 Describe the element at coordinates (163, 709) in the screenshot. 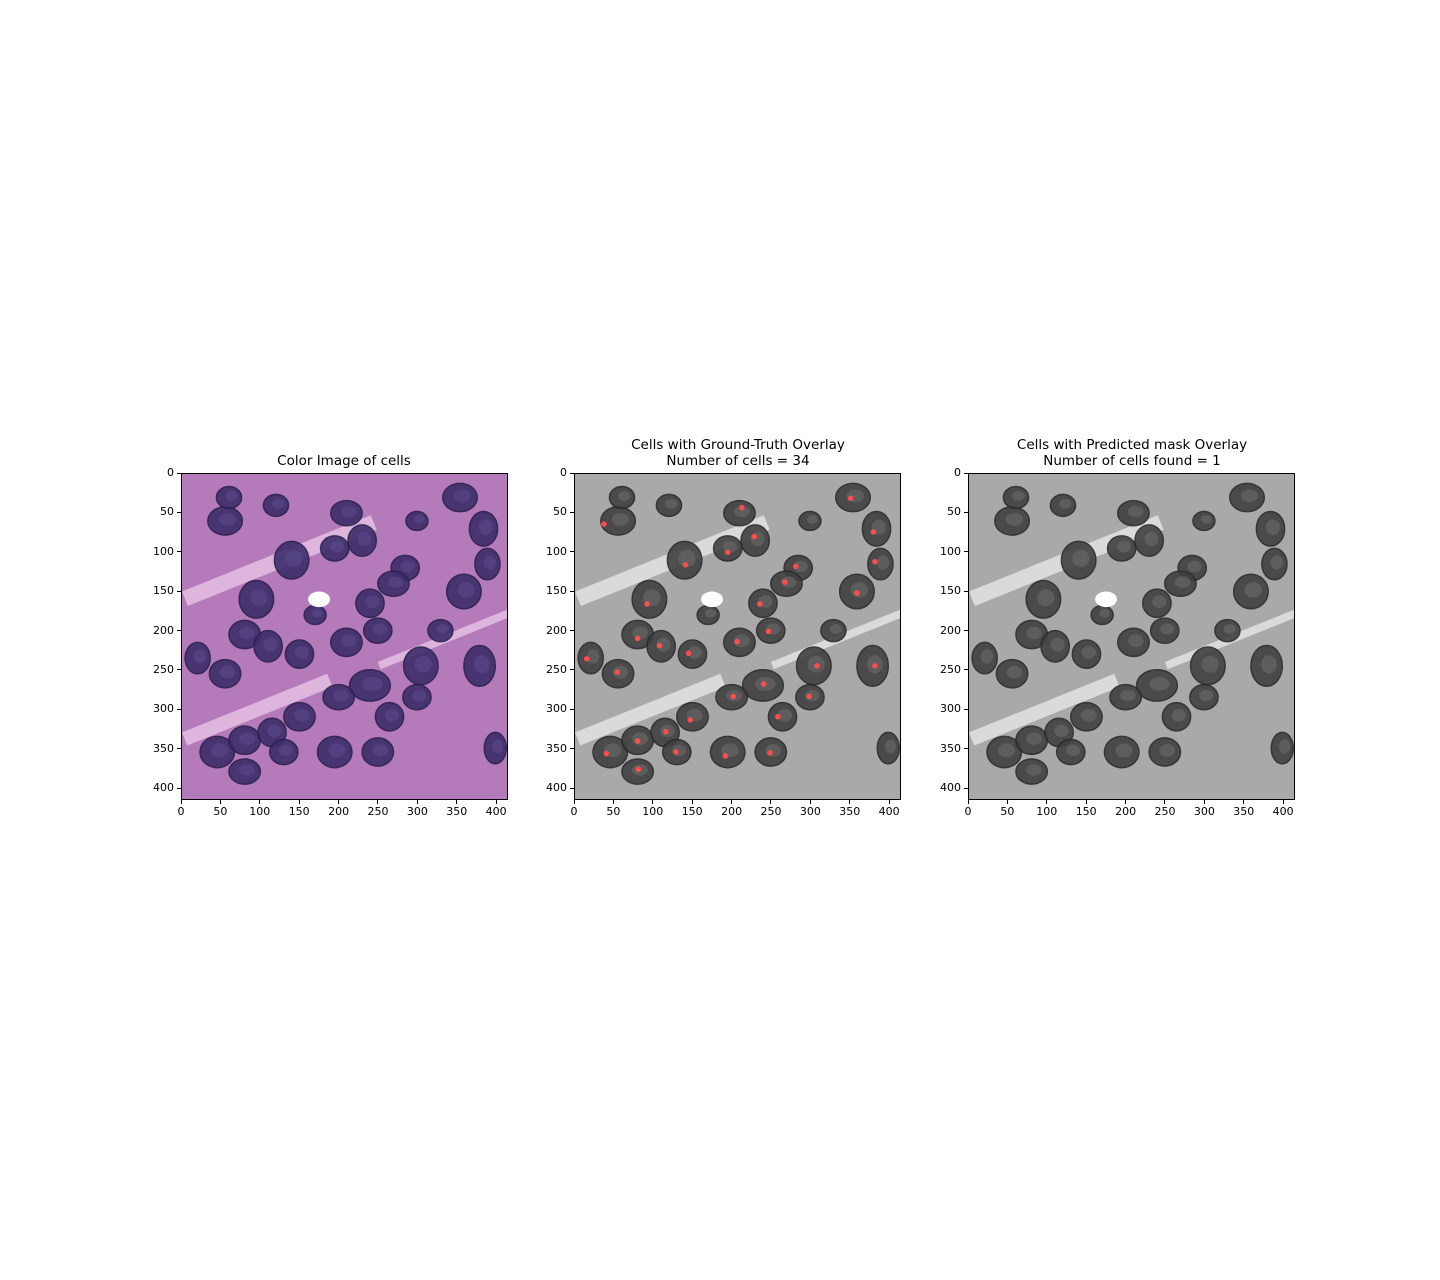

I see `y-tick-label: 300` at that location.